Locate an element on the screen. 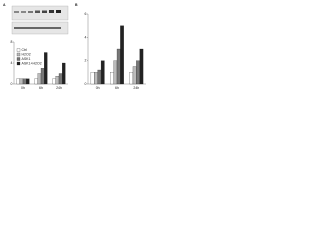  western-blot is located at coordinates (40, 20).